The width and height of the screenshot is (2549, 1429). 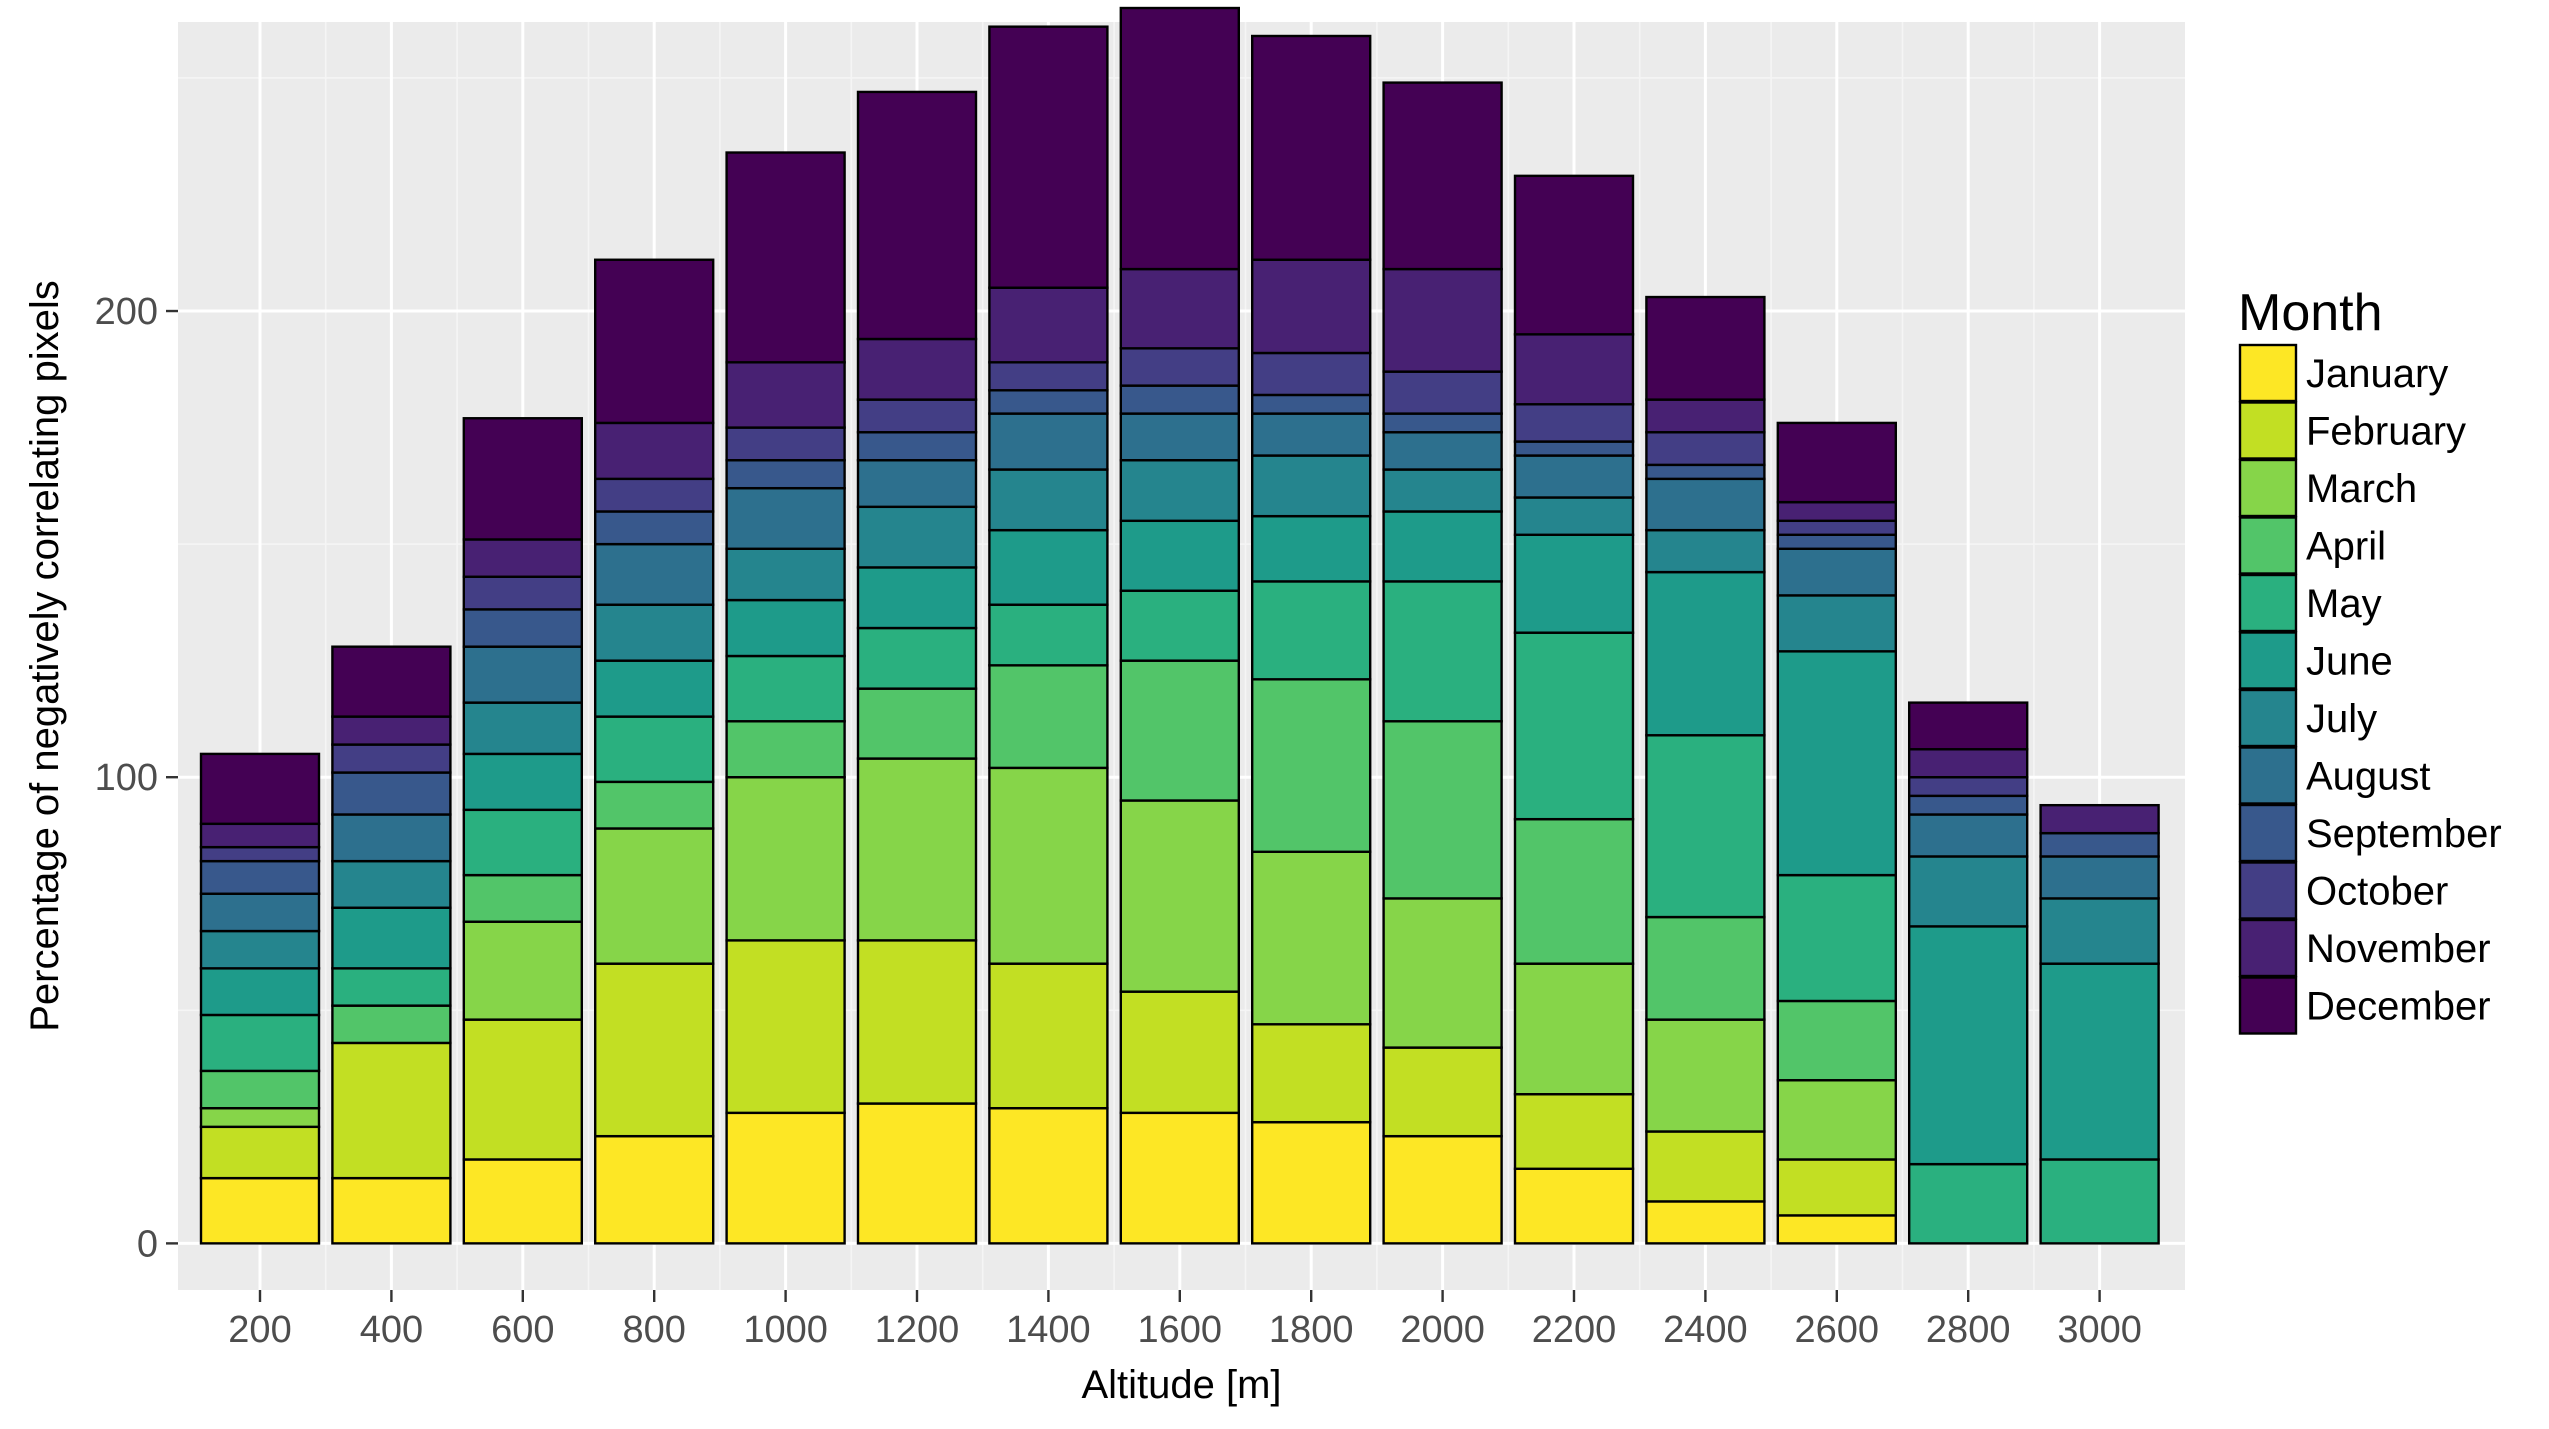 What do you see at coordinates (522, 1330) in the screenshot?
I see `x-tick-label: 600` at bounding box center [522, 1330].